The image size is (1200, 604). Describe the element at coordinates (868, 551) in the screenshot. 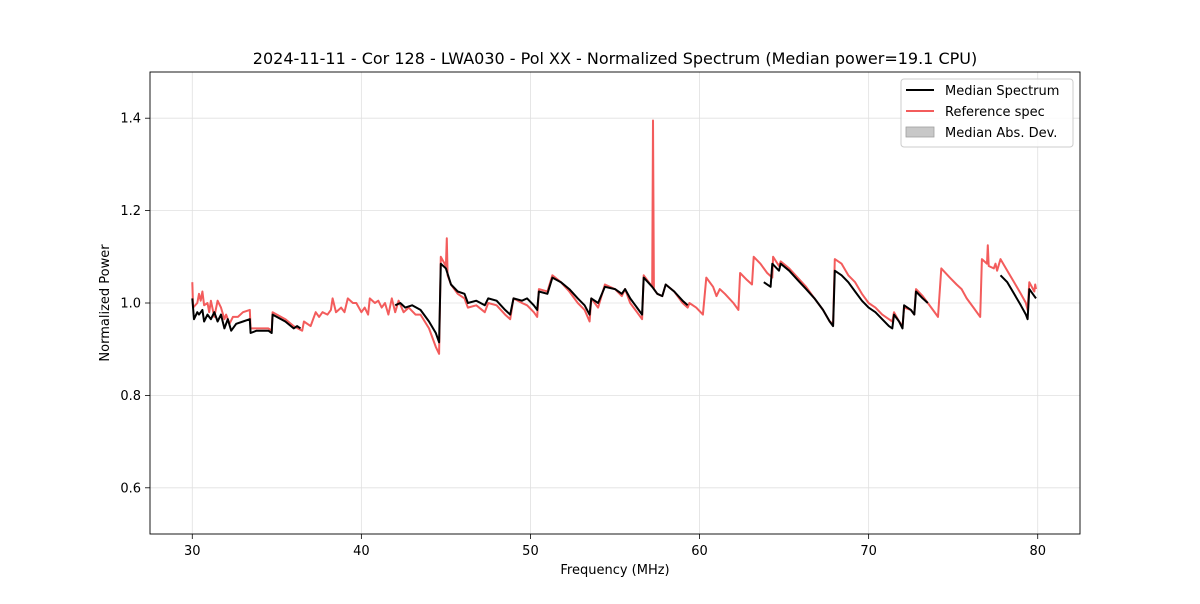

I see `x-tick-label: 70` at that location.